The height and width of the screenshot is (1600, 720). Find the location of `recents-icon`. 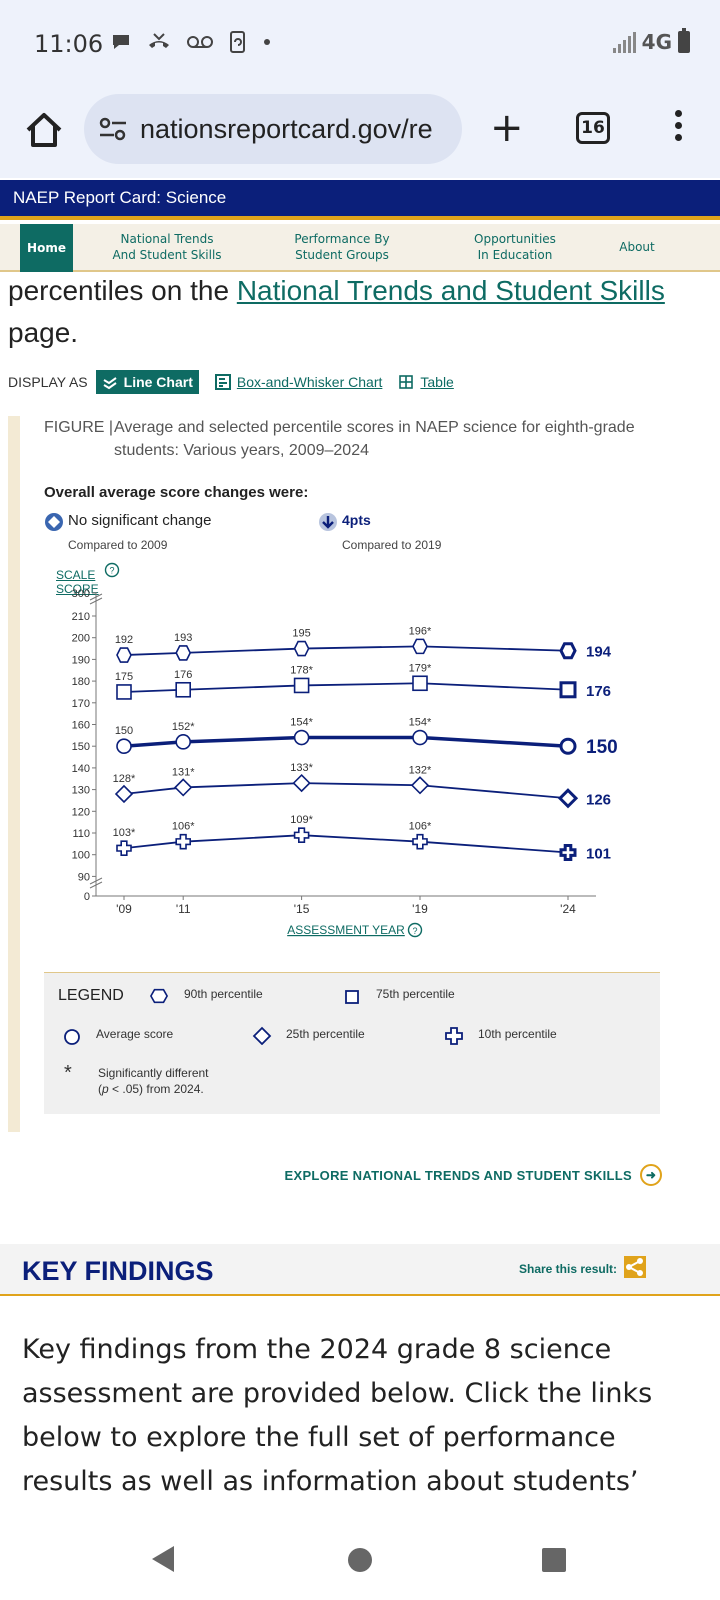

recents-icon is located at coordinates (554, 1560).